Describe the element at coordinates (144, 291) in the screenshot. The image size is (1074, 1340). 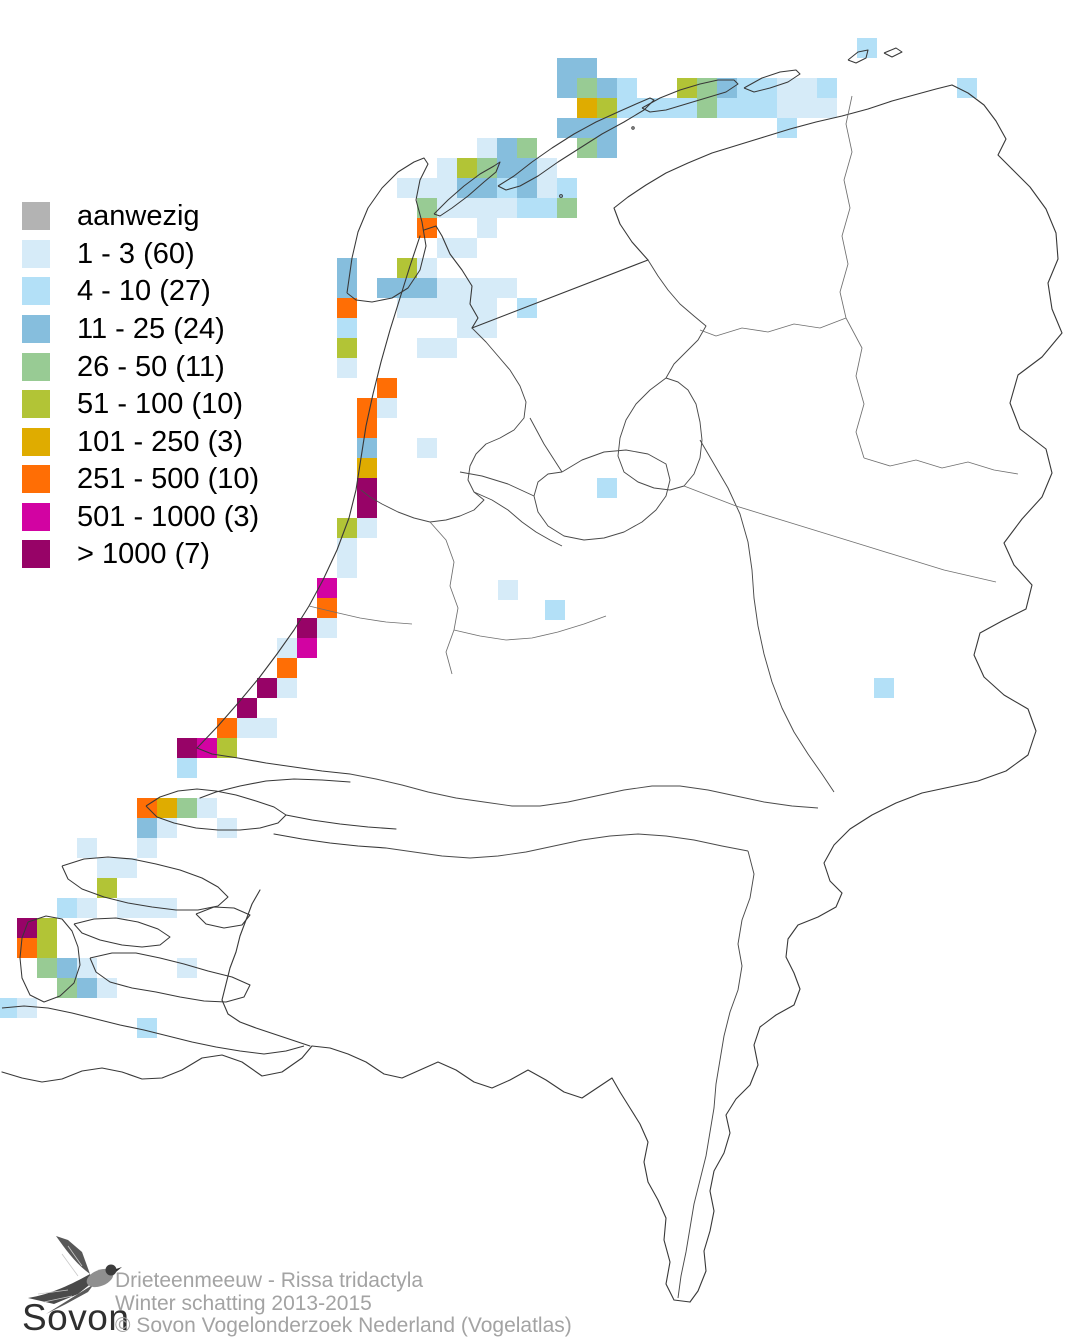
I see `legend-label: 4 - 10 (27)` at that location.